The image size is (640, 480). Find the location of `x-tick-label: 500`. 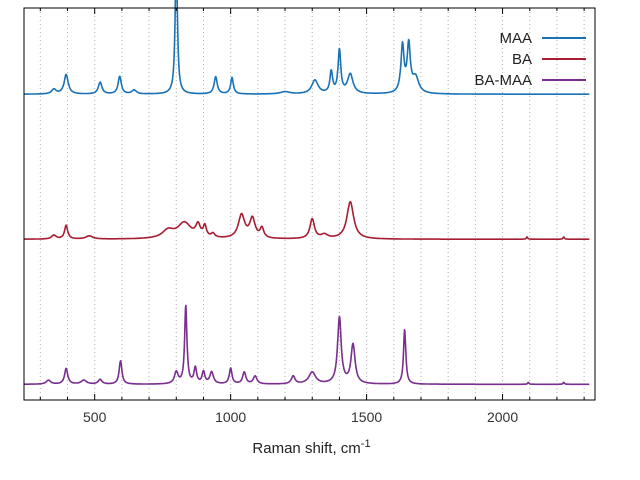

x-tick-label: 500 is located at coordinates (95, 417).